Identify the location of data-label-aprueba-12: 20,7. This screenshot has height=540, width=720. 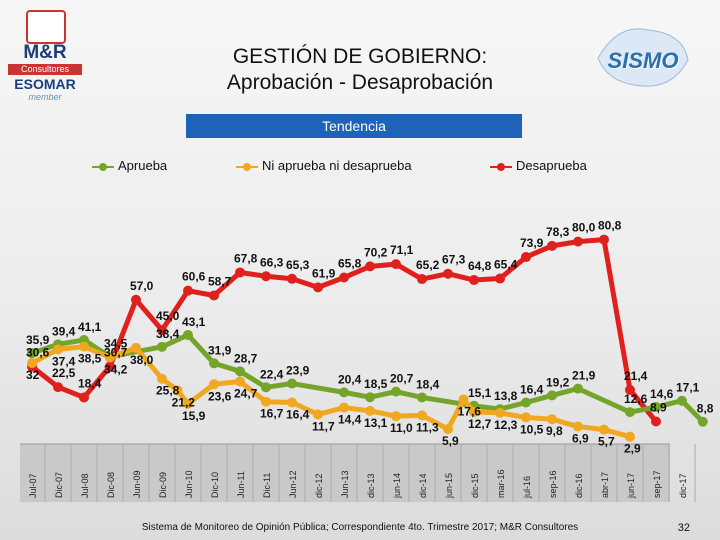
(402, 379).